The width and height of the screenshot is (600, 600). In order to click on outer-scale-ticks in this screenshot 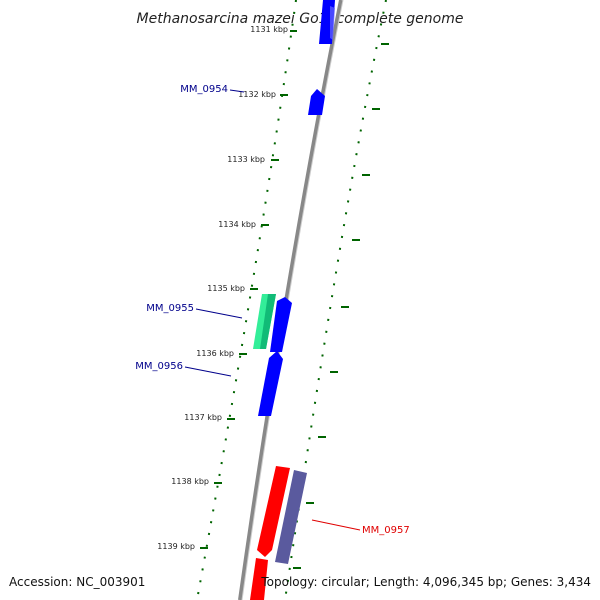, I will do `click(341, 306)`.